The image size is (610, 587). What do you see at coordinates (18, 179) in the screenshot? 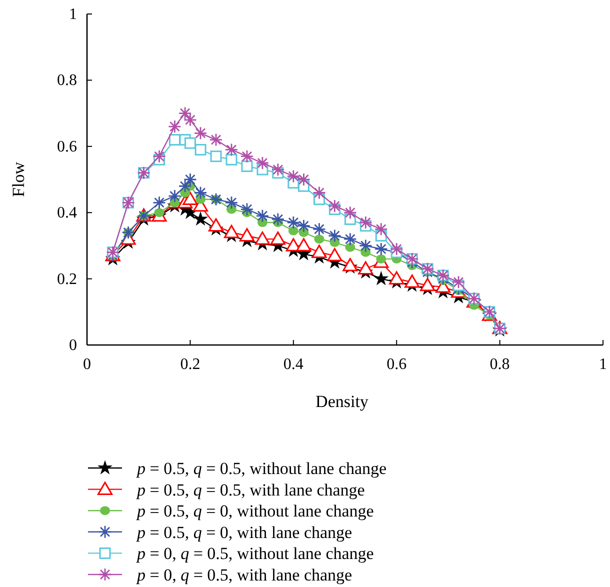
I see `y-axis-title: Flow` at bounding box center [18, 179].